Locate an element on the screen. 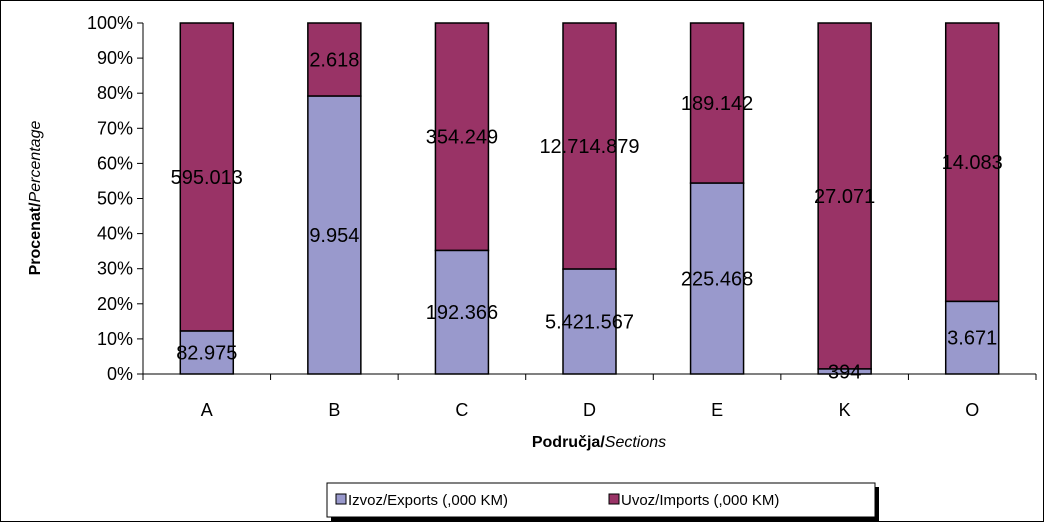 The width and height of the screenshot is (1046, 524). x-tick-label: E is located at coordinates (717, 410).